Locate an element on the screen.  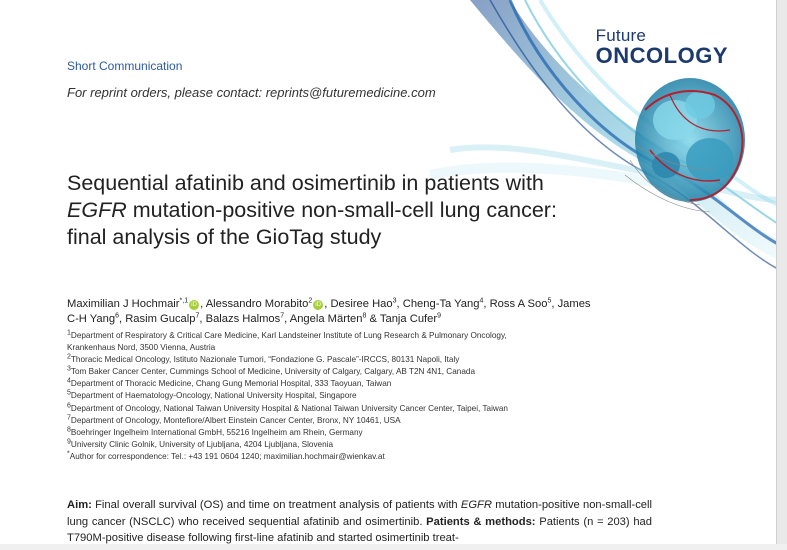
article-type: Short Communication is located at coordinates (125, 66).